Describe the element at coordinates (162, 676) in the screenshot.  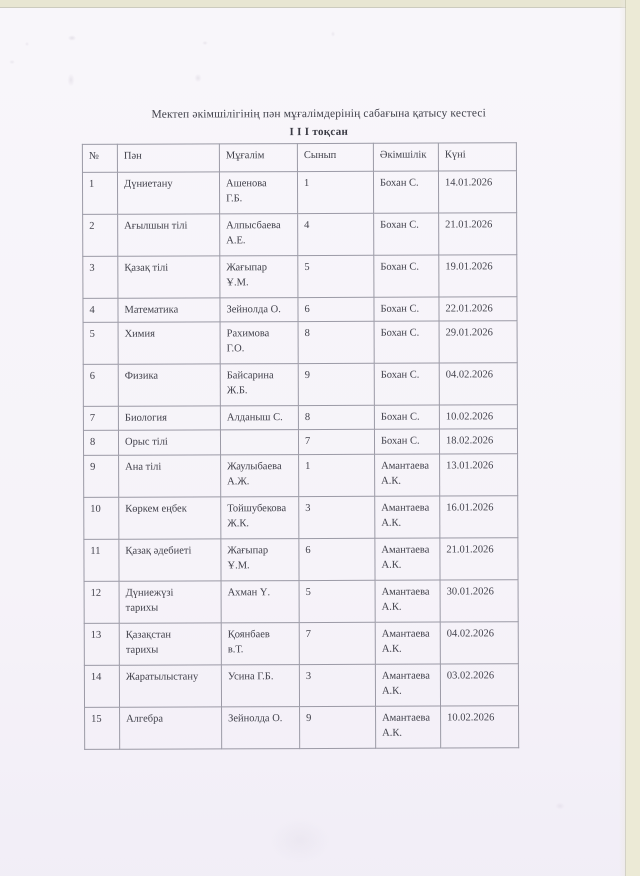
I see `cell-subject-line-1: Жаратылыстану` at that location.